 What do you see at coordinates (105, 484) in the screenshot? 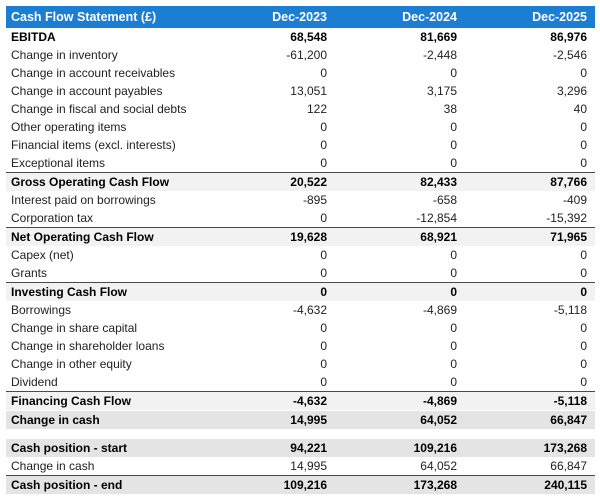
I see `row-label: Cash position - end` at bounding box center [105, 484].